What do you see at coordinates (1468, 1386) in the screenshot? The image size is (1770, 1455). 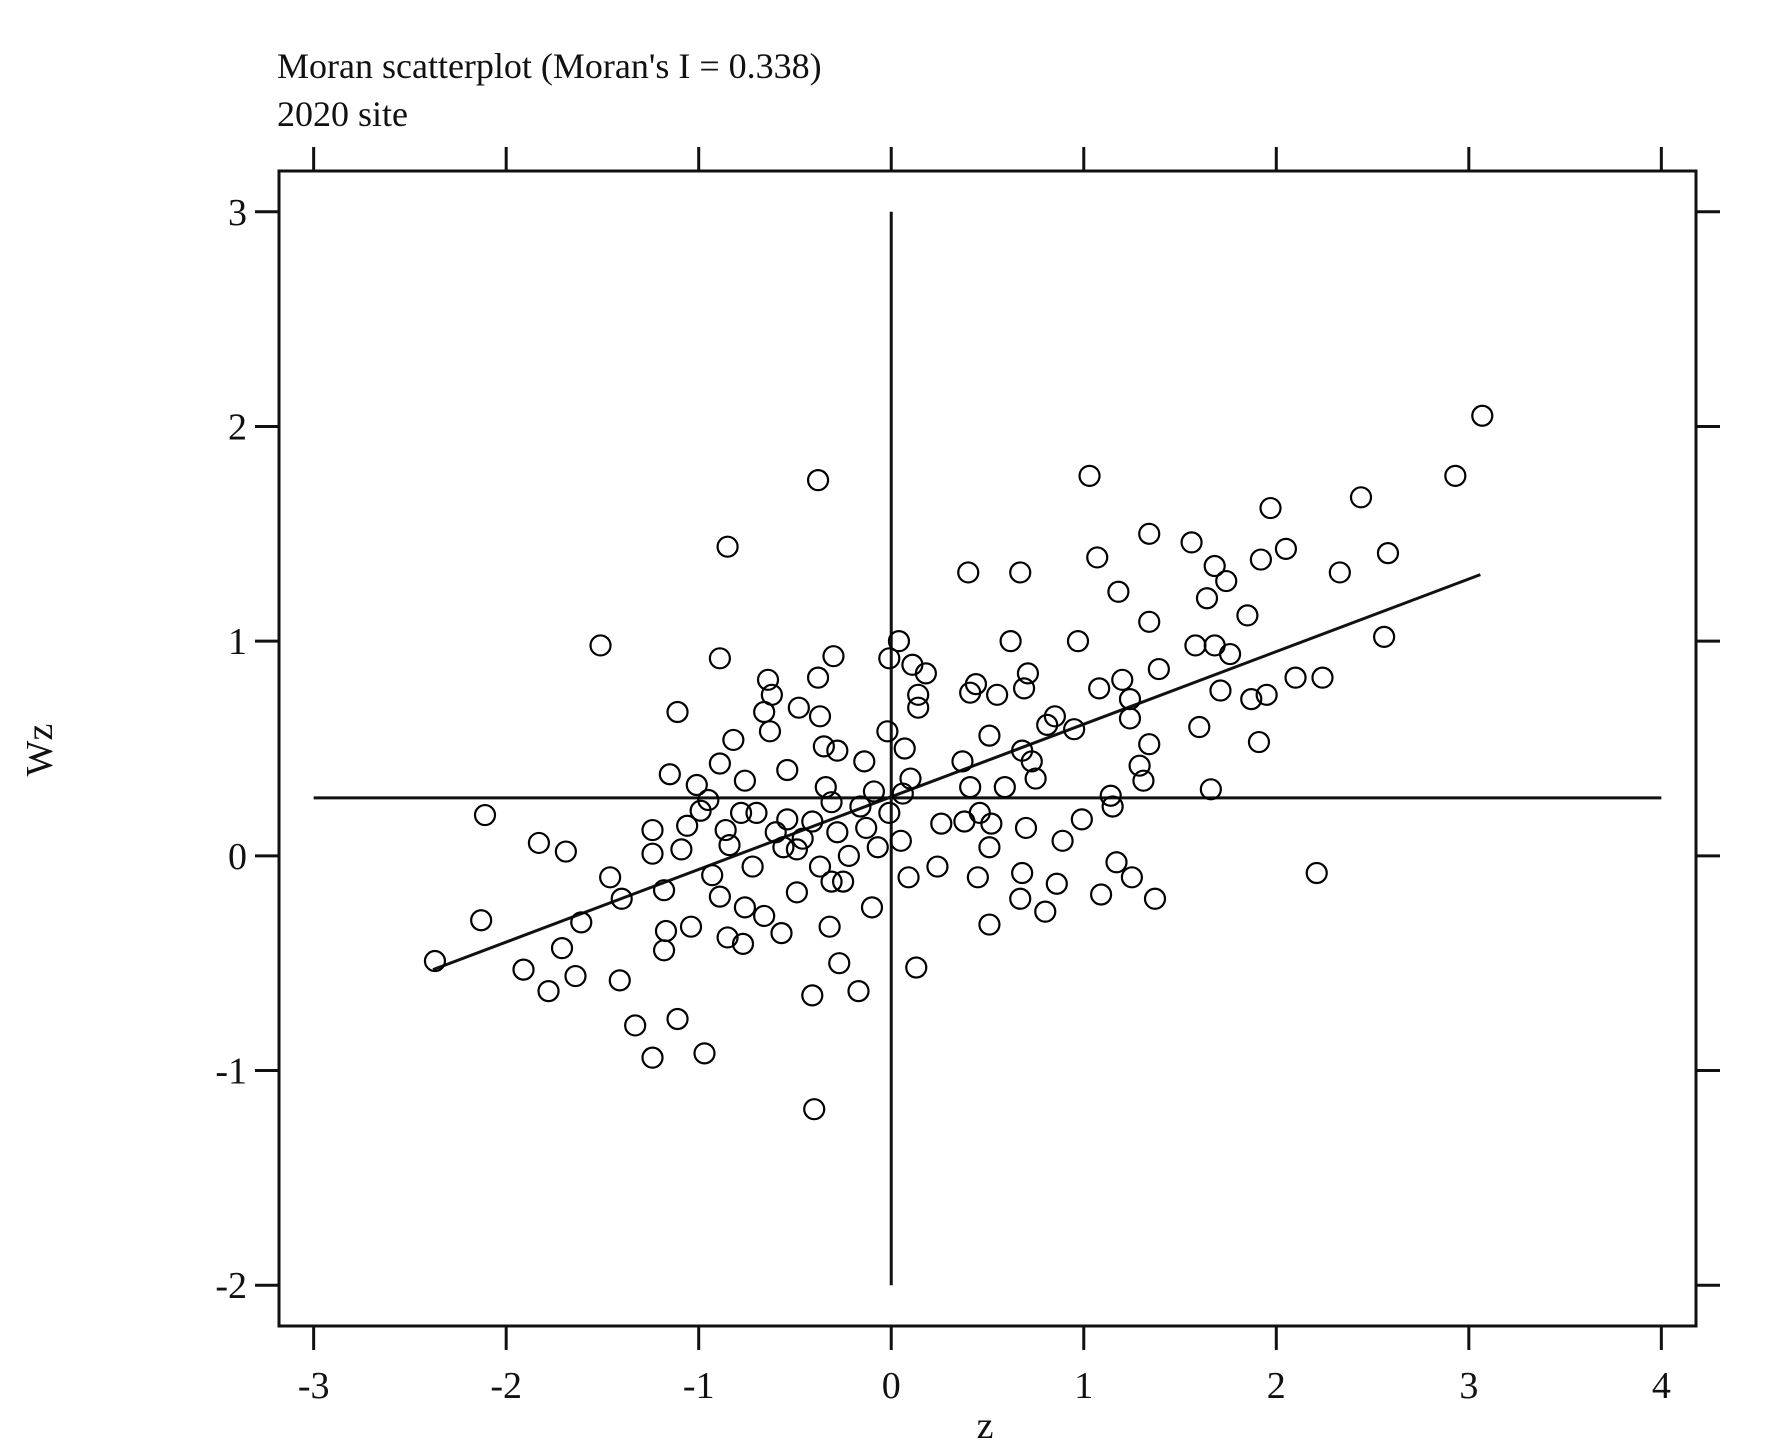 I see `x-tick-label: 3` at bounding box center [1468, 1386].